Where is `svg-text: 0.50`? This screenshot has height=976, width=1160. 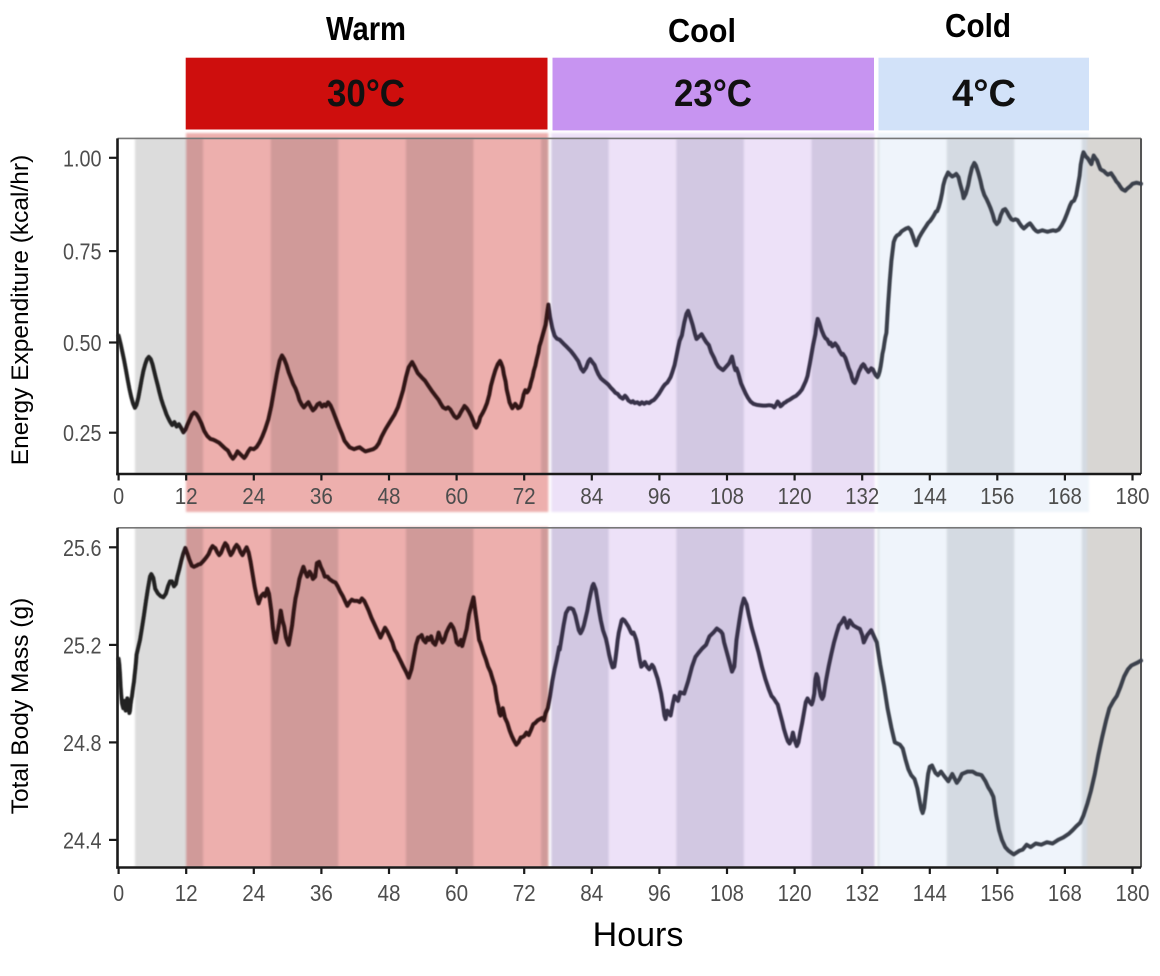
svg-text: 0.50 is located at coordinates (82, 343).